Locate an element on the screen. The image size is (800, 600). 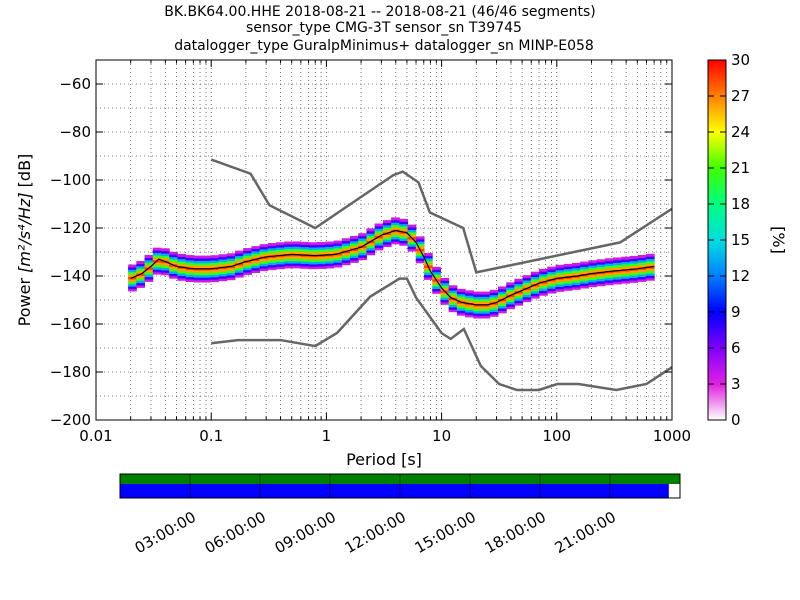
noise-model-low is located at coordinates (441, 334).